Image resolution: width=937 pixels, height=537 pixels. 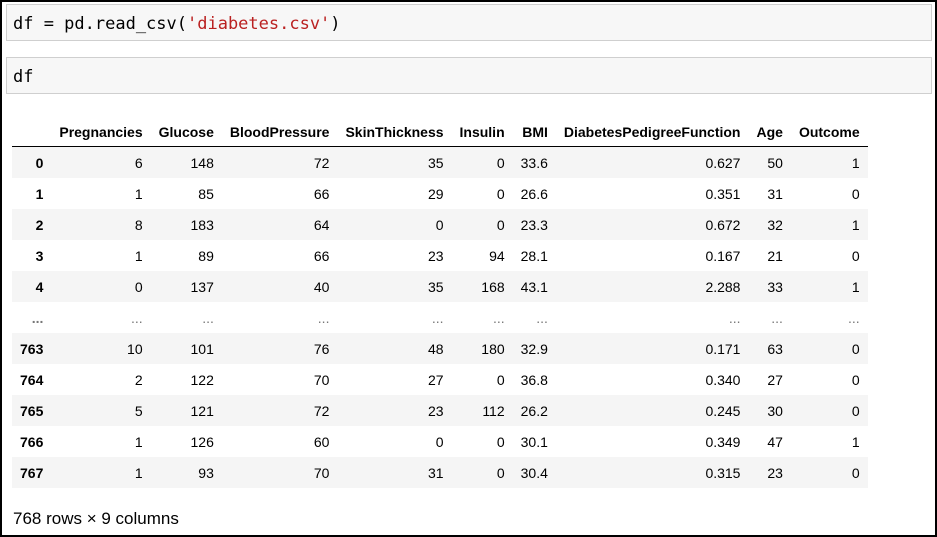 What do you see at coordinates (32, 132) in the screenshot?
I see `index-header` at bounding box center [32, 132].